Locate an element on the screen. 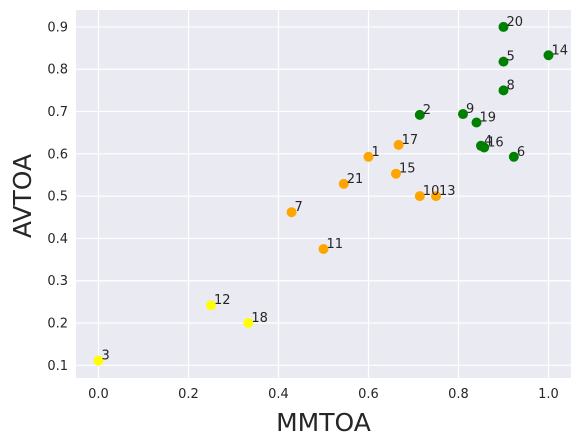 The image size is (582, 448). point-label: 20 is located at coordinates (515, 22).